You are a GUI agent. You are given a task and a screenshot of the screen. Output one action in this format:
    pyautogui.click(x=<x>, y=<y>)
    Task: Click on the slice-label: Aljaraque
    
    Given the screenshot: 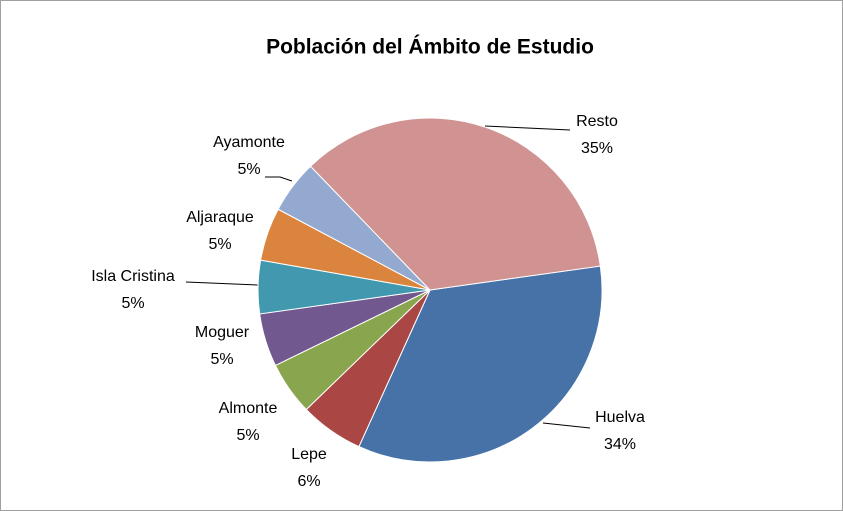 What is the action you would take?
    pyautogui.click(x=220, y=217)
    